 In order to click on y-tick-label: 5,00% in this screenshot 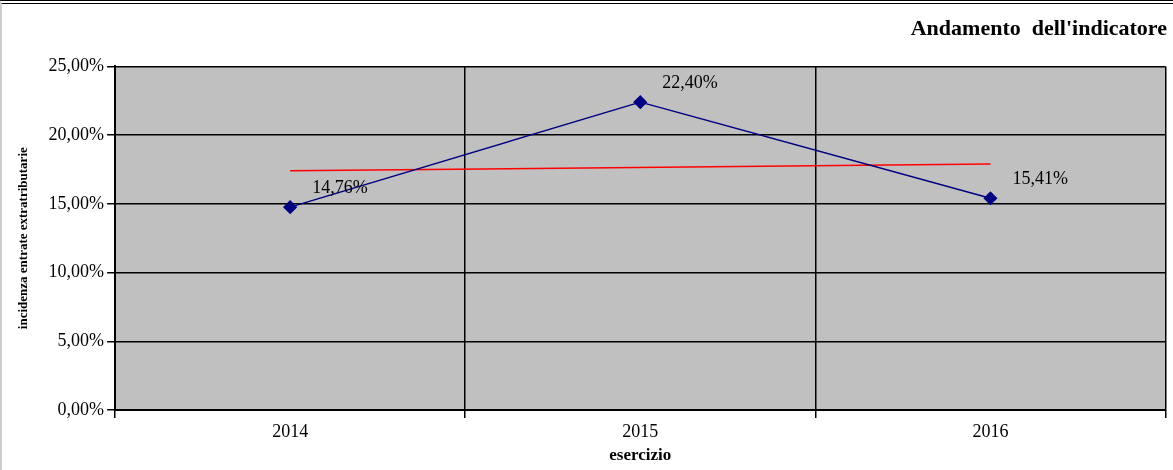, I will do `click(81, 340)`.